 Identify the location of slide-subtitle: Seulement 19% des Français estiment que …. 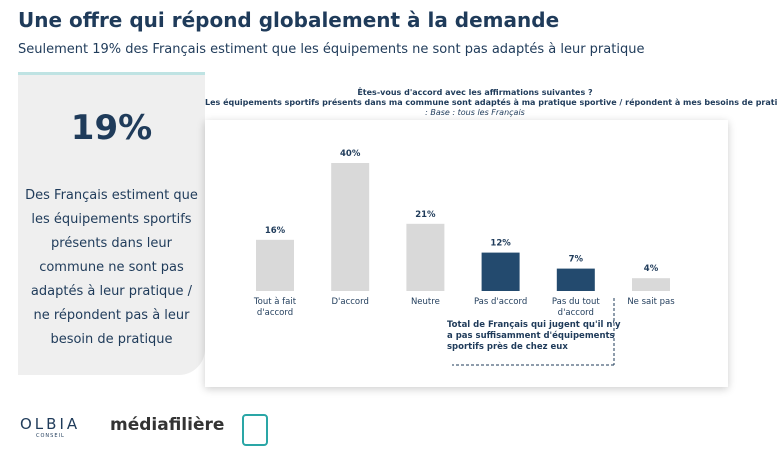
(331, 49).